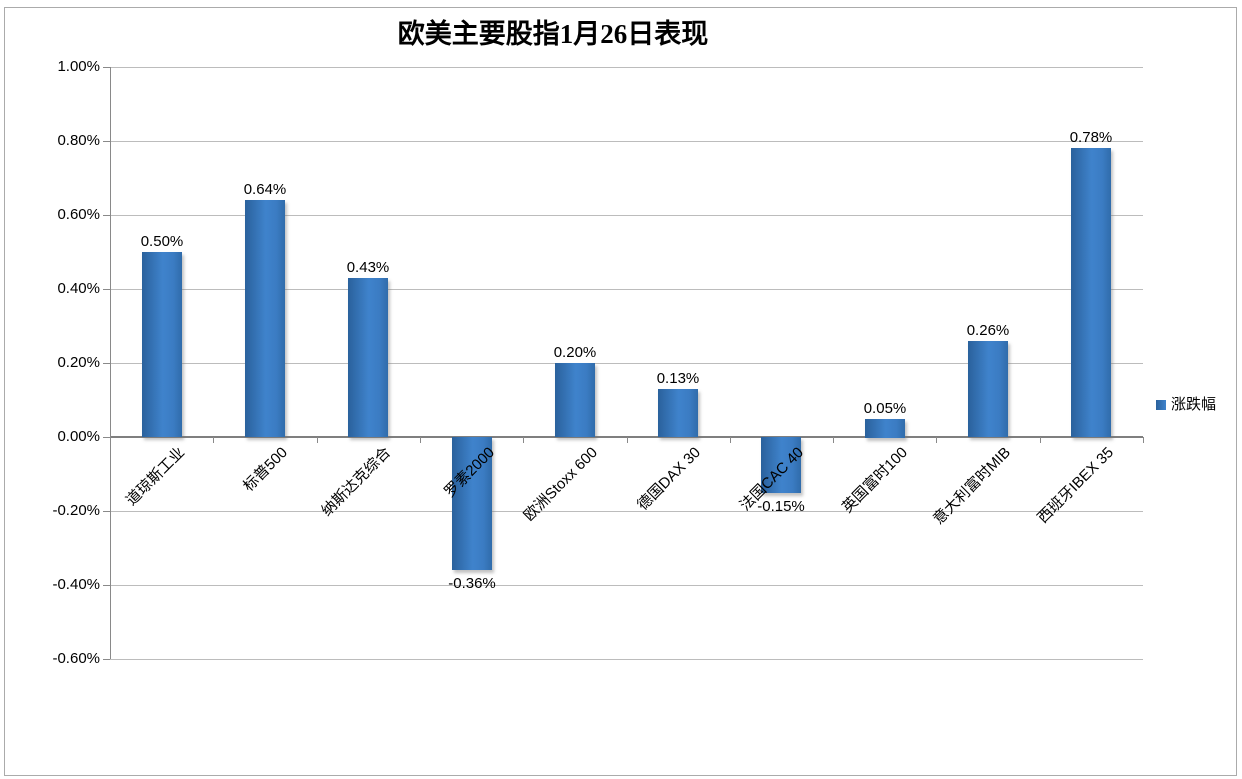 Image resolution: width=1242 pixels, height=779 pixels. What do you see at coordinates (553, 34) in the screenshot?
I see `chart-title: 欧美主要股指1月26日表现` at bounding box center [553, 34].